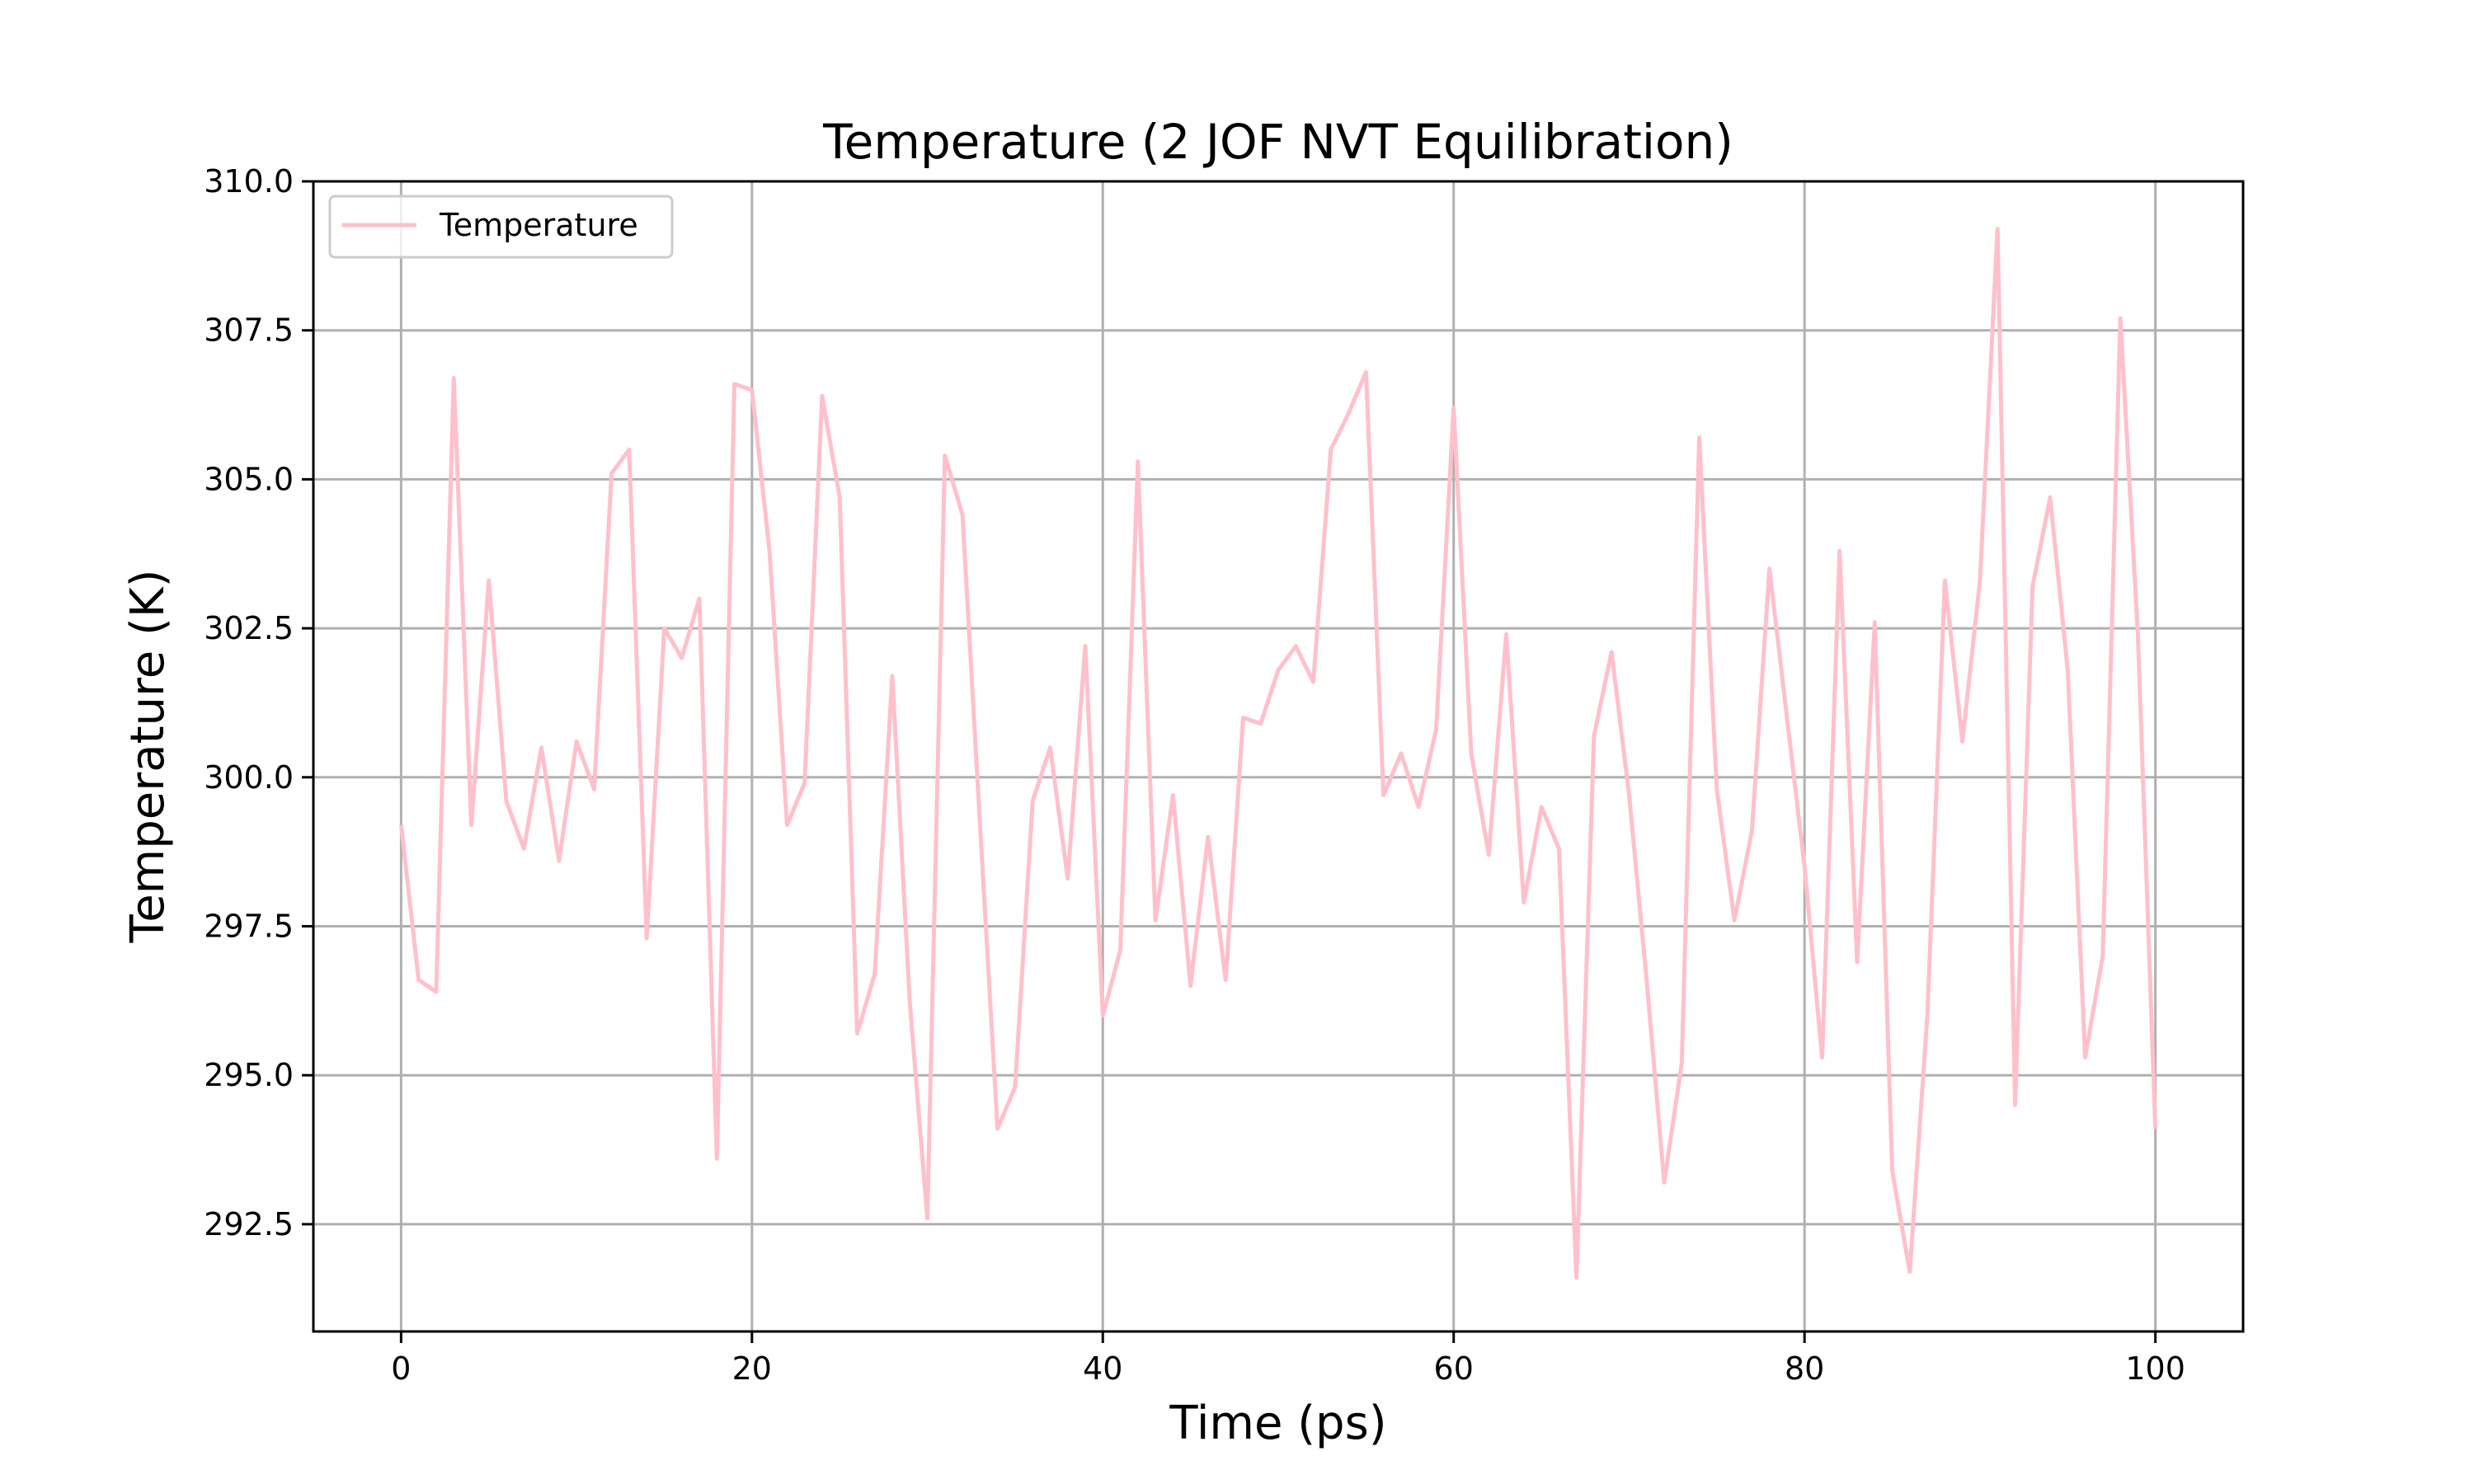 This screenshot has height=1484, width=2474. Describe the element at coordinates (249, 1224) in the screenshot. I see `y-tick-label: 292.5` at that location.